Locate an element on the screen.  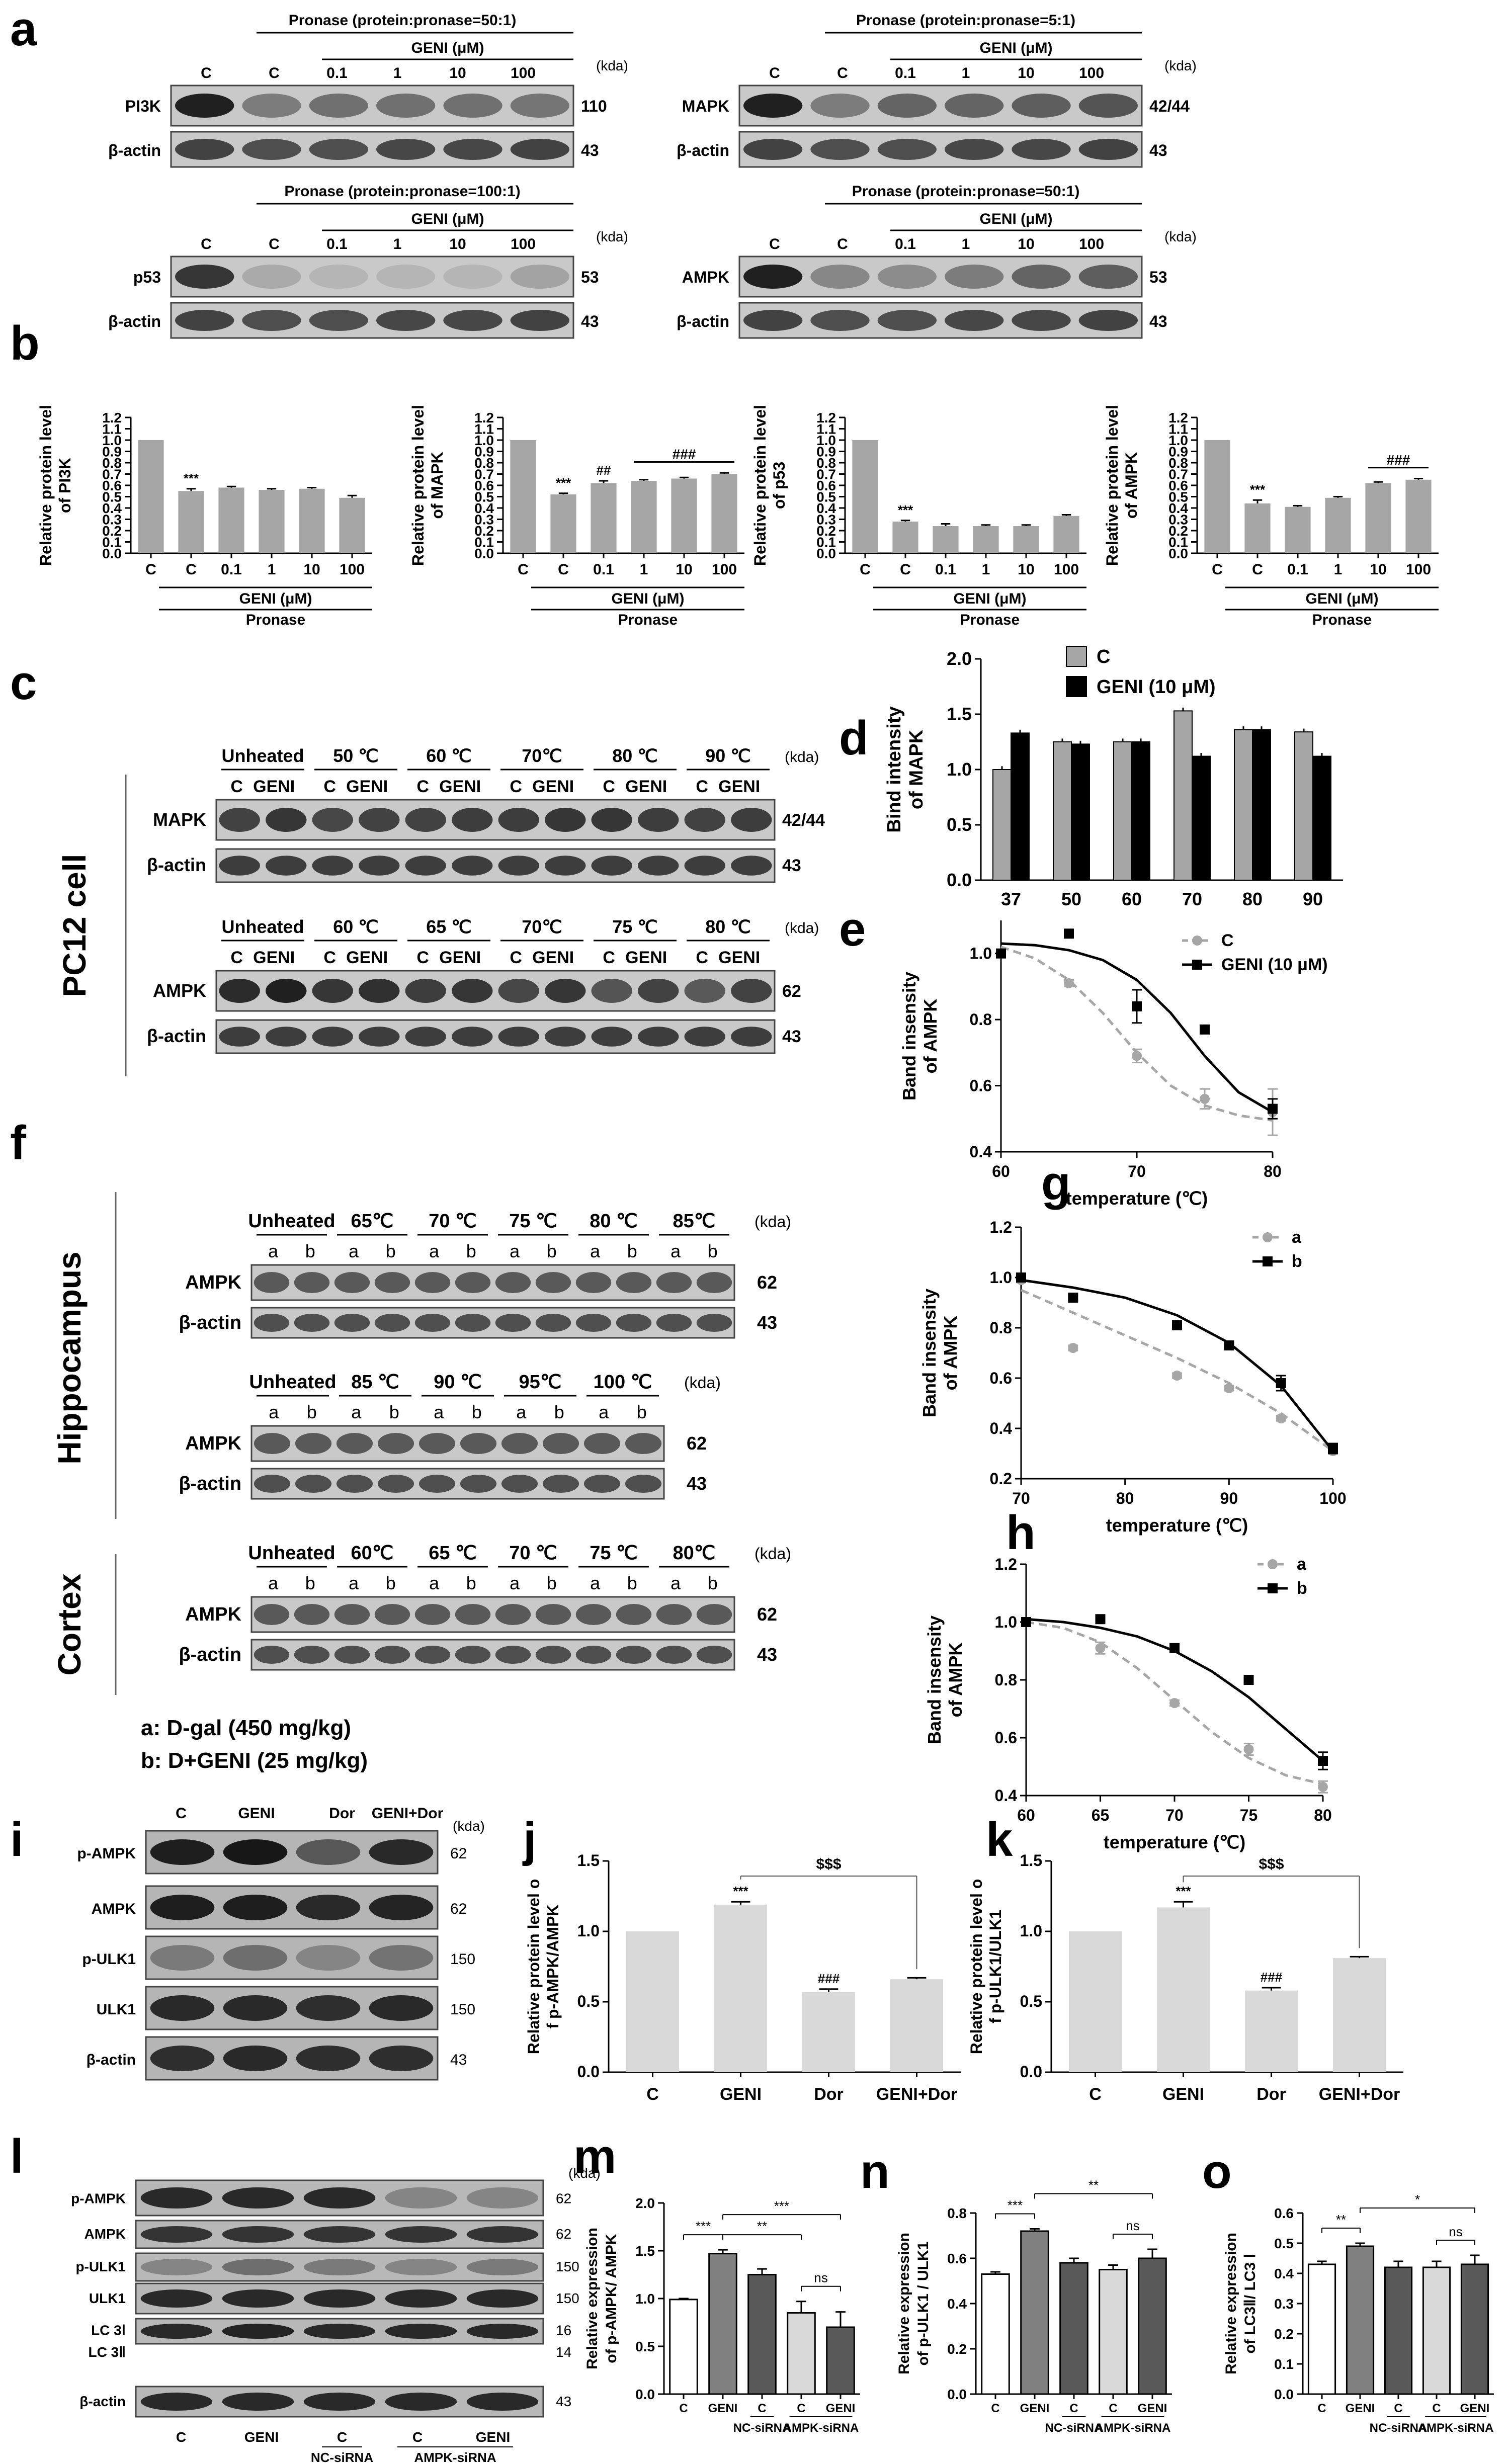
group-label: AMPK-siRNA is located at coordinates (821, 2428).